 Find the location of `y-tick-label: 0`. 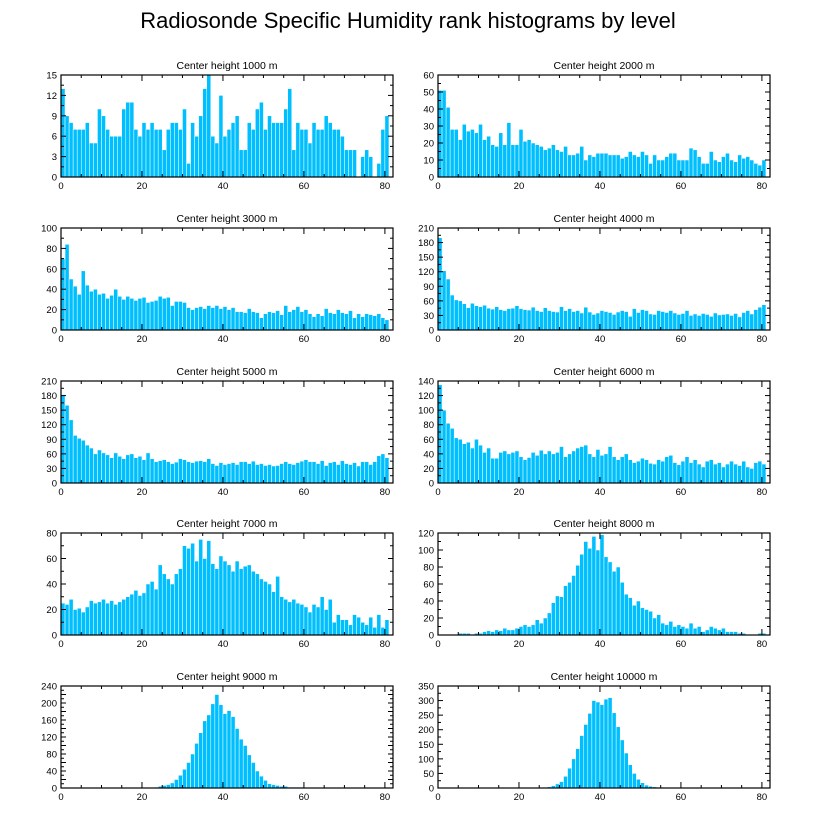

y-tick-label: 0 is located at coordinates (431, 789).